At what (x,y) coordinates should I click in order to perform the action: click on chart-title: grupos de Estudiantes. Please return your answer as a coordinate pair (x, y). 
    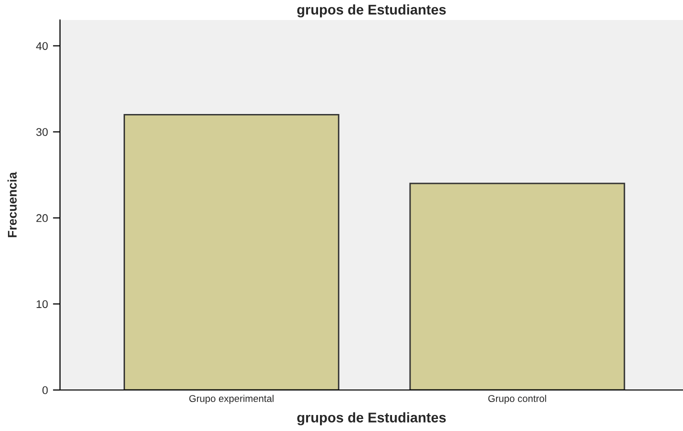
    Looking at the image, I should click on (371, 11).